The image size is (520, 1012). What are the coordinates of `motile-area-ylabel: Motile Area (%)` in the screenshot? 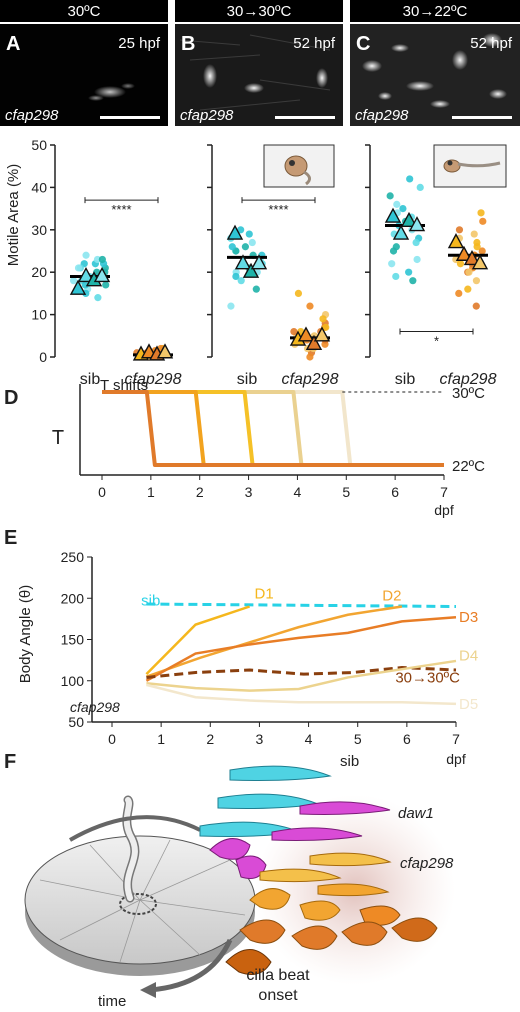 It's located at (13, 215).